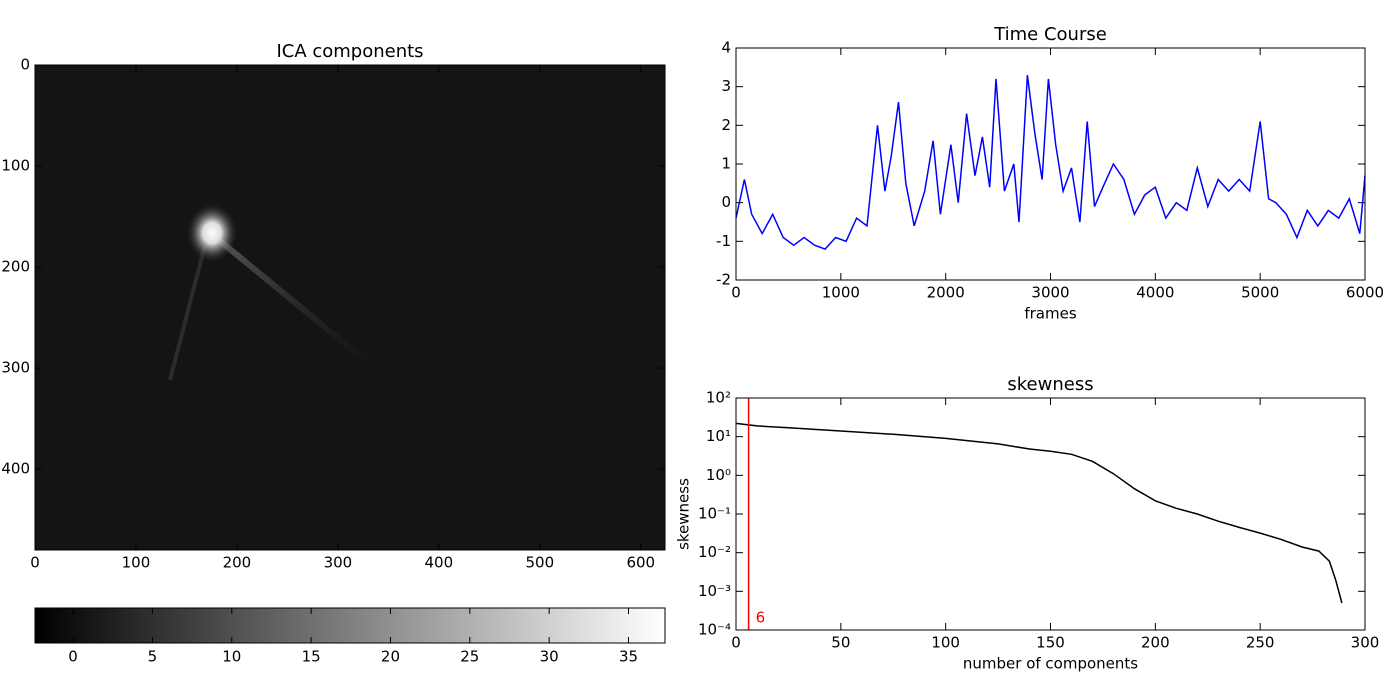  I want to click on x-tick-label: 600, so click(640, 563).